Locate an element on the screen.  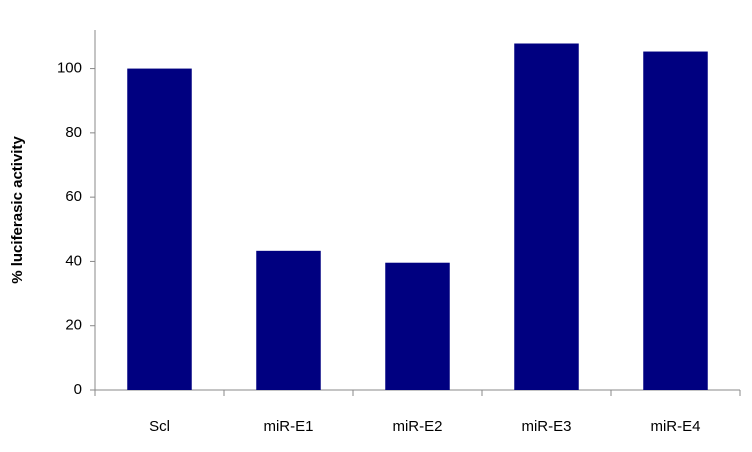
y-axis-label: % luciferasic activity is located at coordinates (17, 210).